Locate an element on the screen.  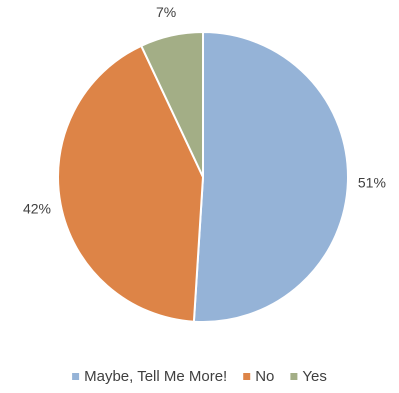
legend-item-no: No is located at coordinates (258, 376).